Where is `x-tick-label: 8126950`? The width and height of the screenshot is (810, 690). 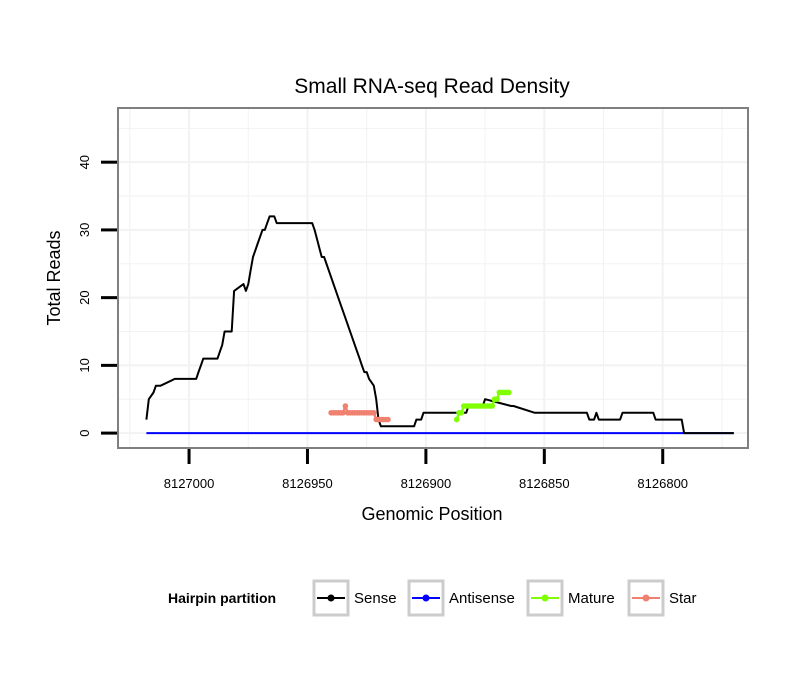 x-tick-label: 8126950 is located at coordinates (307, 483).